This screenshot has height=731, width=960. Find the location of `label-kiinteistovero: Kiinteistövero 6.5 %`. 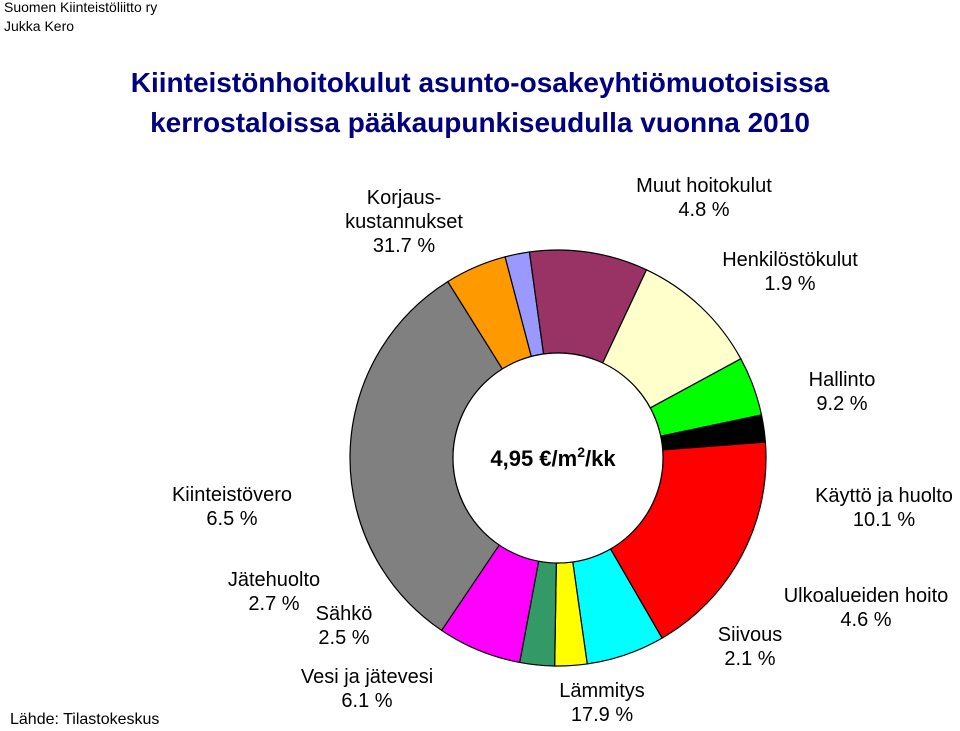

label-kiinteistovero: Kiinteistövero 6.5 % is located at coordinates (232, 507).